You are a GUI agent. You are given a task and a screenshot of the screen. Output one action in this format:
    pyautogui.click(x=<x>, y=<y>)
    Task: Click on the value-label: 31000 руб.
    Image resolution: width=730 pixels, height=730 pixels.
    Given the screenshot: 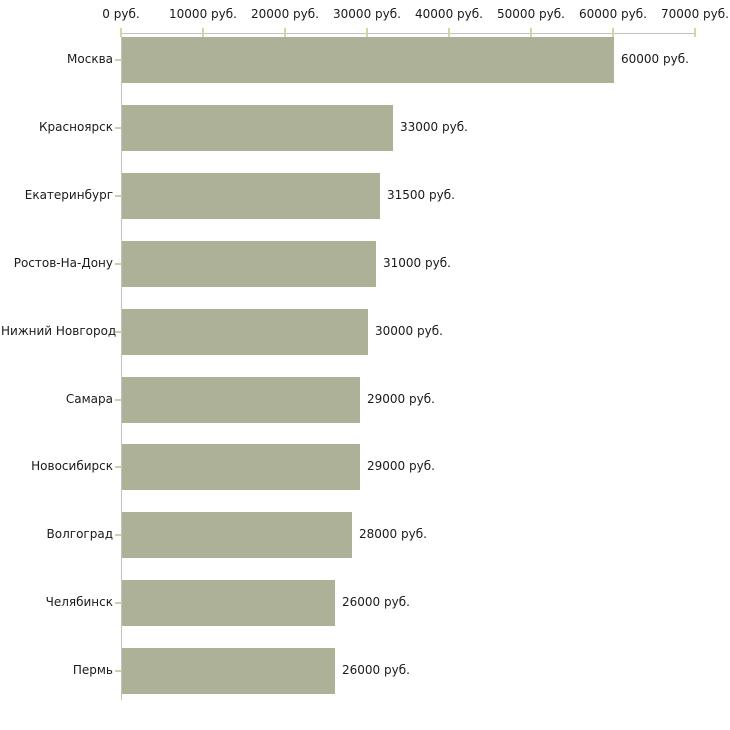 What is the action you would take?
    pyautogui.click(x=417, y=263)
    